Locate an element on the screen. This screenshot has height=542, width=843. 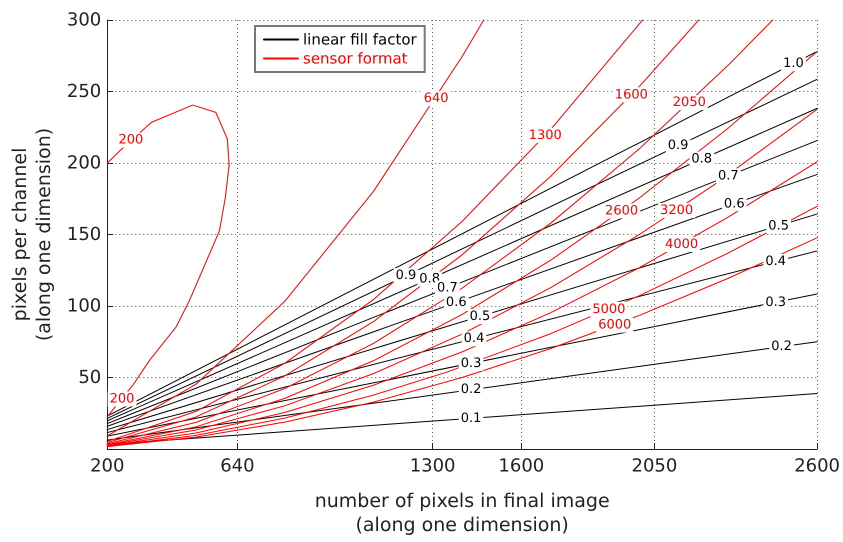
x-tick-label: 640 is located at coordinates (237, 466).